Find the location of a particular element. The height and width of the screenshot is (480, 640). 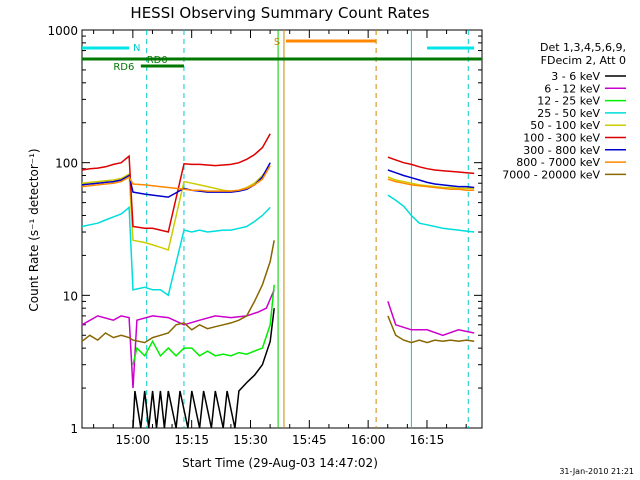

flag-bars: N S RD6 RD0 is located at coordinates (282, 55).